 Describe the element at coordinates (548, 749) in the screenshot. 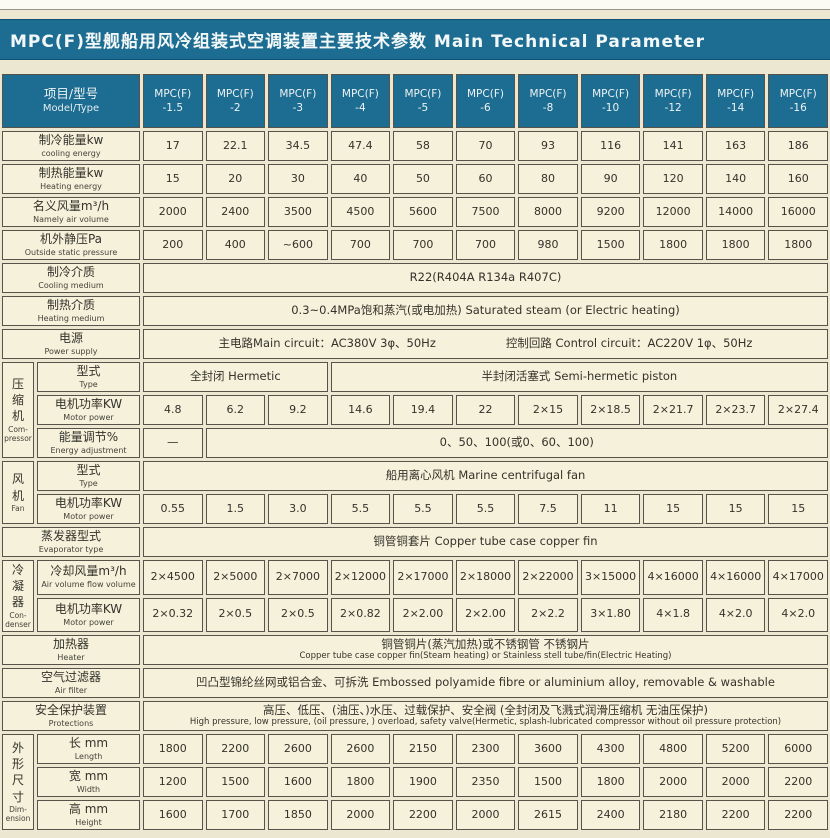

I see `value-cell: 3600` at that location.